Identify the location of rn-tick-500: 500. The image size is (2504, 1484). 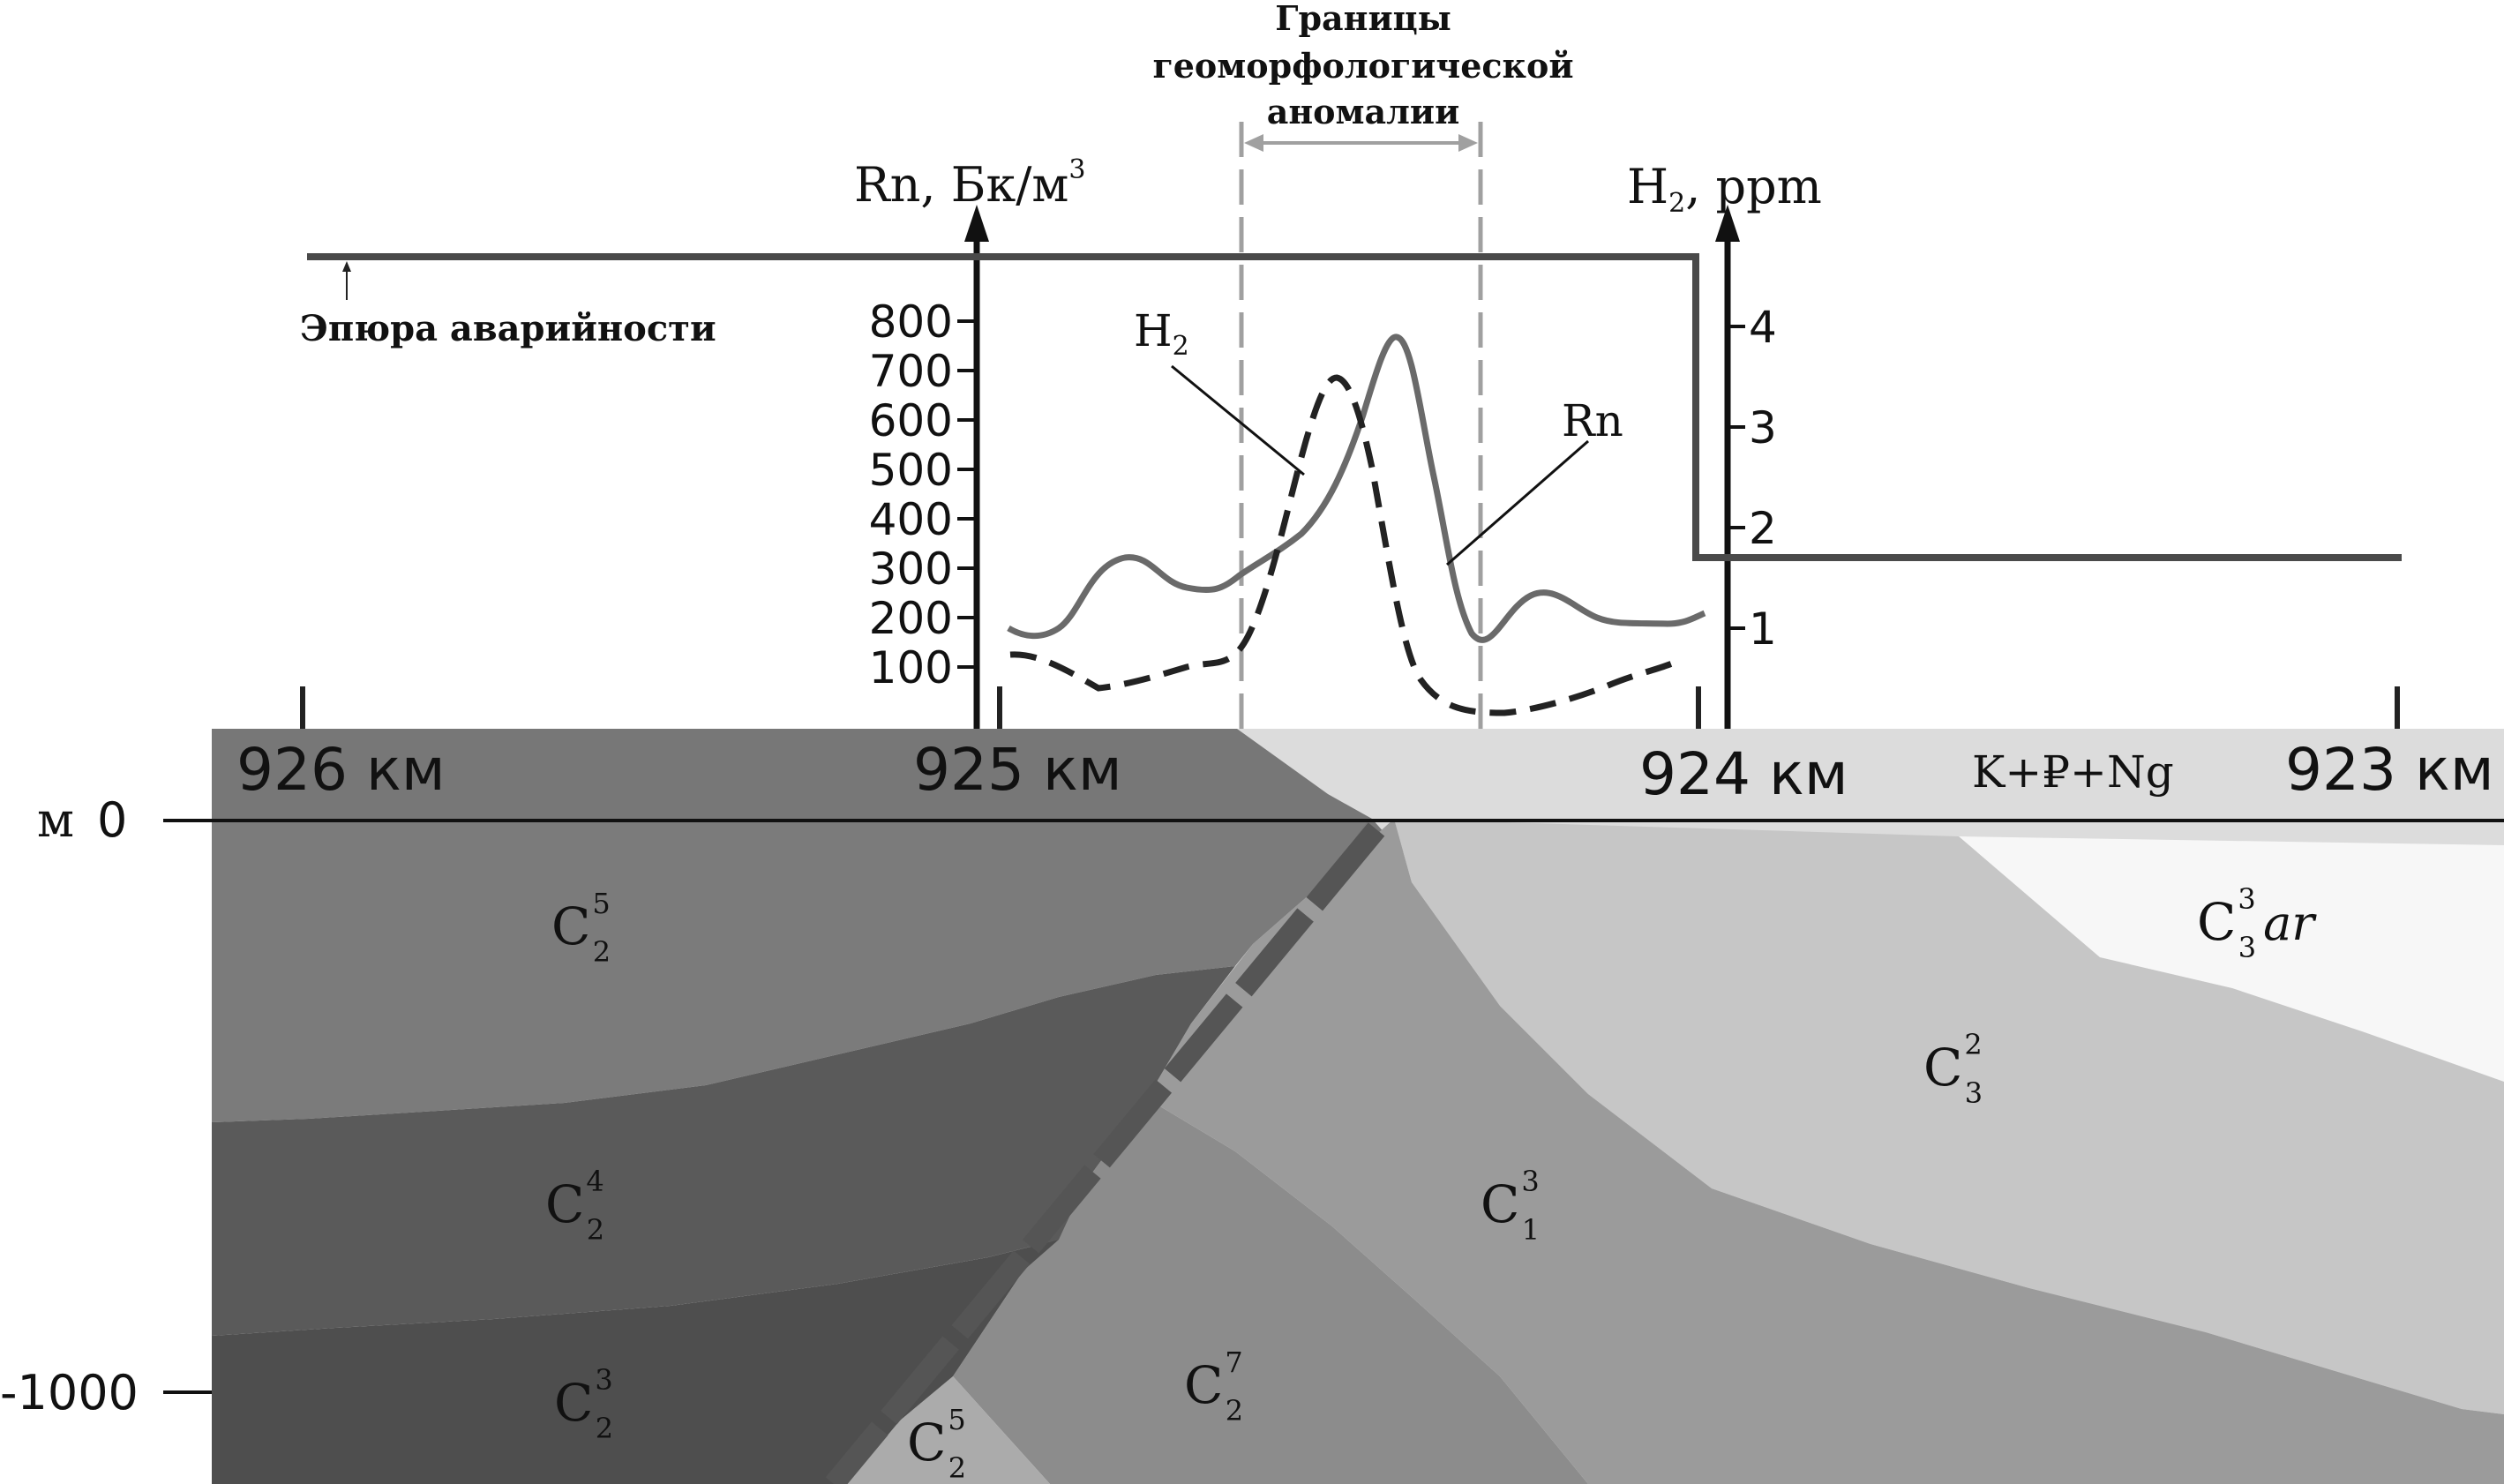
(911, 470).